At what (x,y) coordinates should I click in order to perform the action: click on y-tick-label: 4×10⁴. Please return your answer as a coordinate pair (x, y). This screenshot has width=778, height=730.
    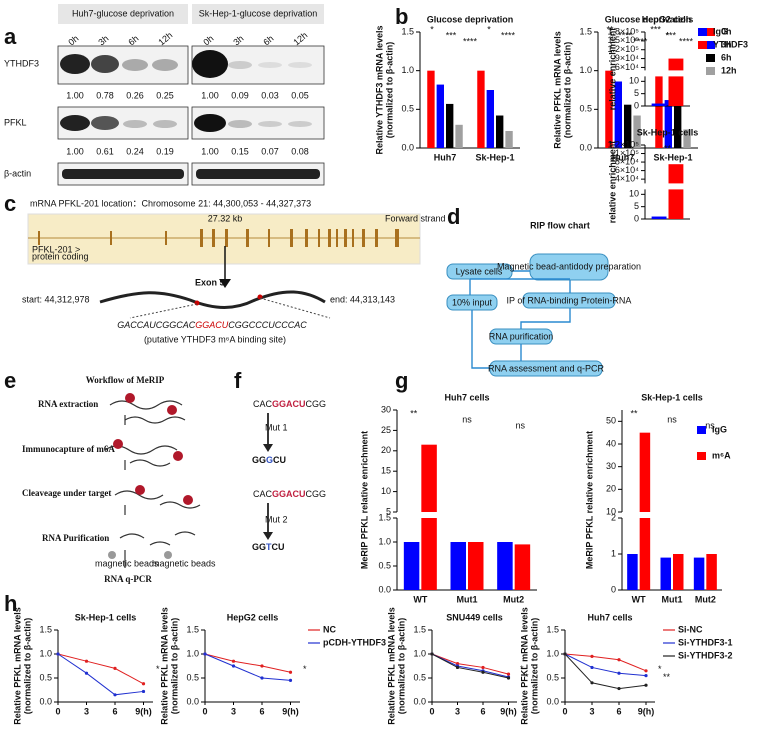
    Looking at the image, I should click on (627, 179).